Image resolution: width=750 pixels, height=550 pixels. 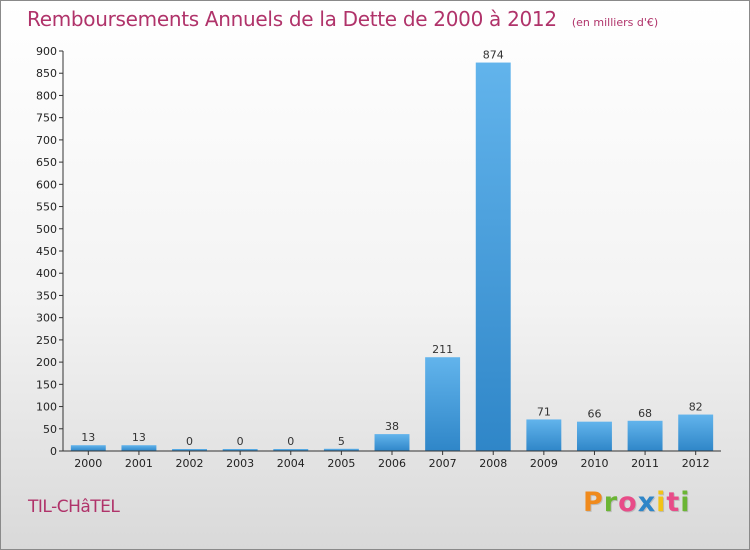 What do you see at coordinates (46, 95) in the screenshot?
I see `y-tick-label: 800` at bounding box center [46, 95].